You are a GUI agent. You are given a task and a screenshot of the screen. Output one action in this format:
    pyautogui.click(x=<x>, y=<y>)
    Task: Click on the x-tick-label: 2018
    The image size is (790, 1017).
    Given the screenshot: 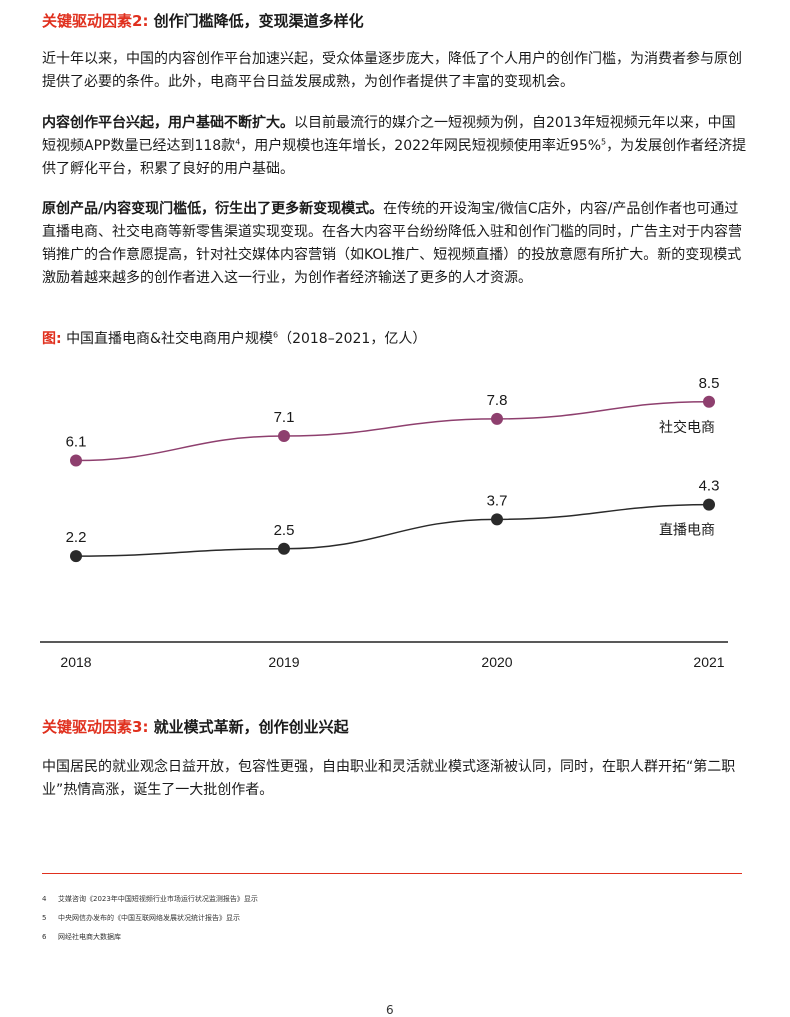 What is the action you would take?
    pyautogui.click(x=75, y=662)
    